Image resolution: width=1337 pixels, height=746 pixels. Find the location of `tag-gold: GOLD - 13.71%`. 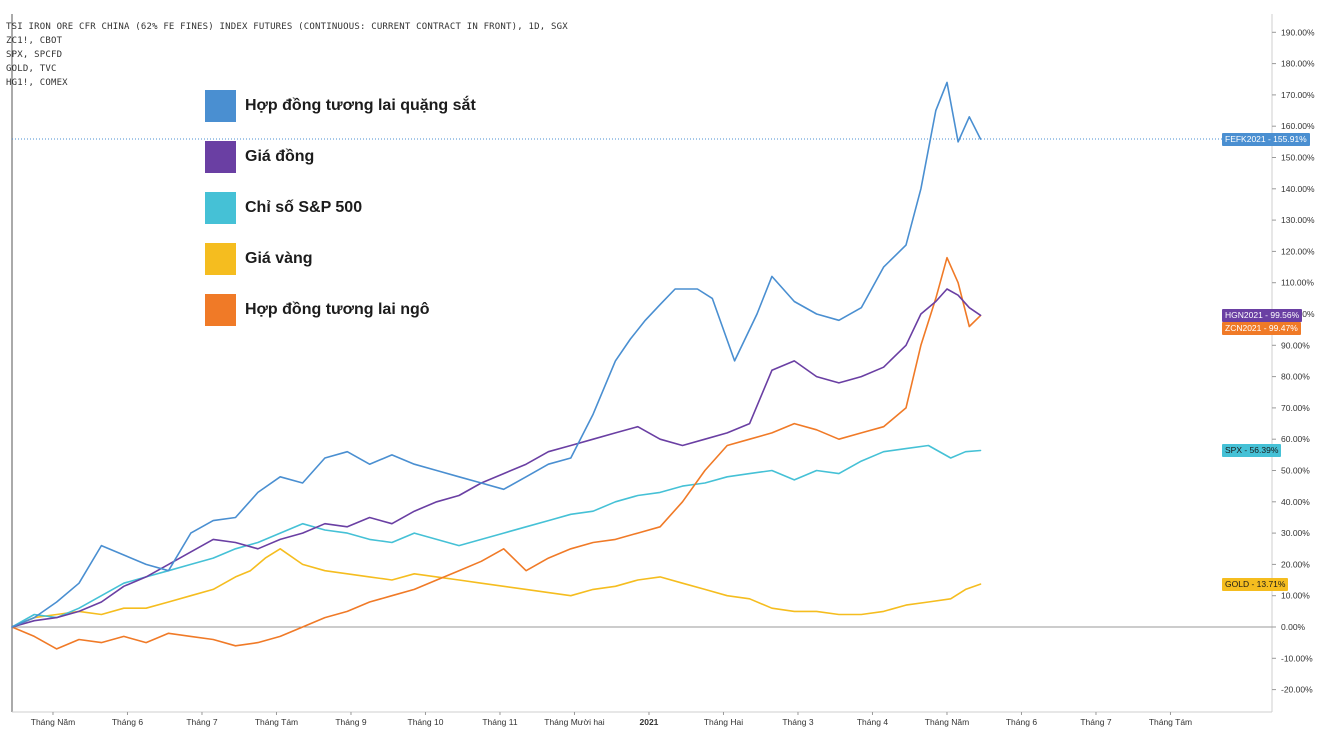

tag-gold: GOLD - 13.71% is located at coordinates (1255, 584).